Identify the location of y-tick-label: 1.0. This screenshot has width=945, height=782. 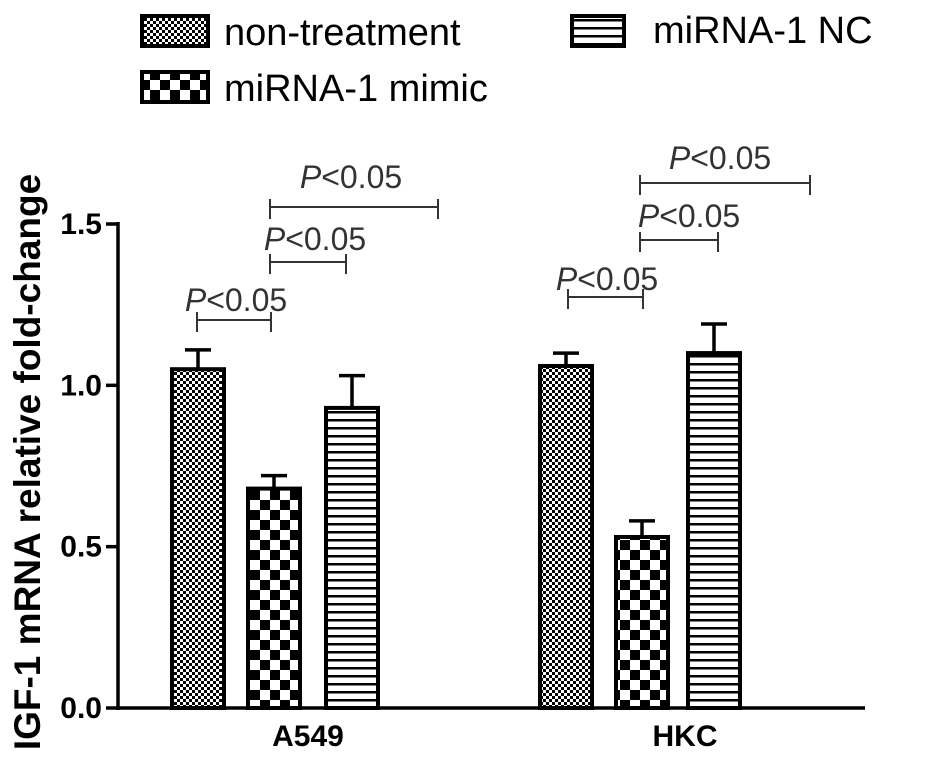
(81, 385).